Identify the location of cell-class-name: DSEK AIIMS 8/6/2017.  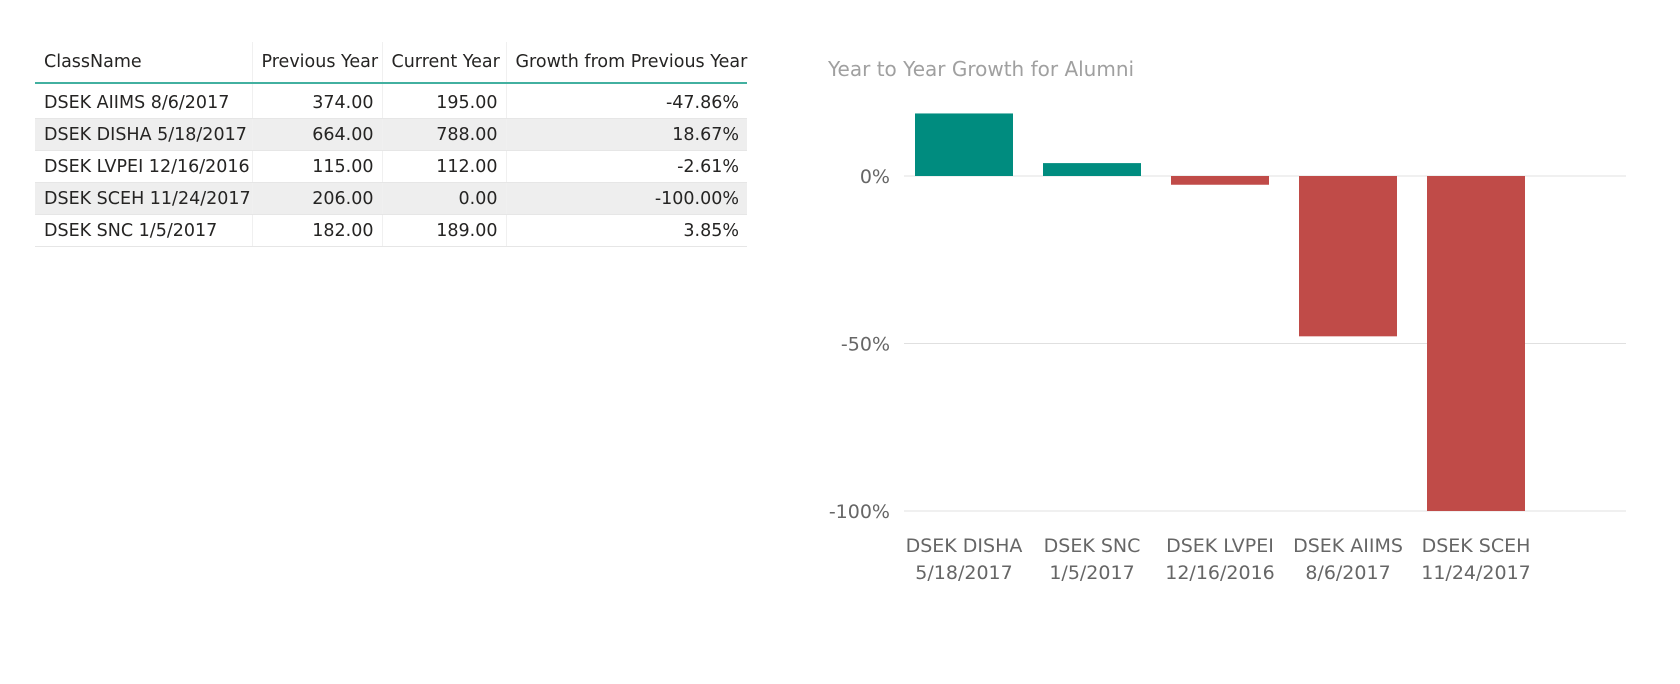
(143, 101).